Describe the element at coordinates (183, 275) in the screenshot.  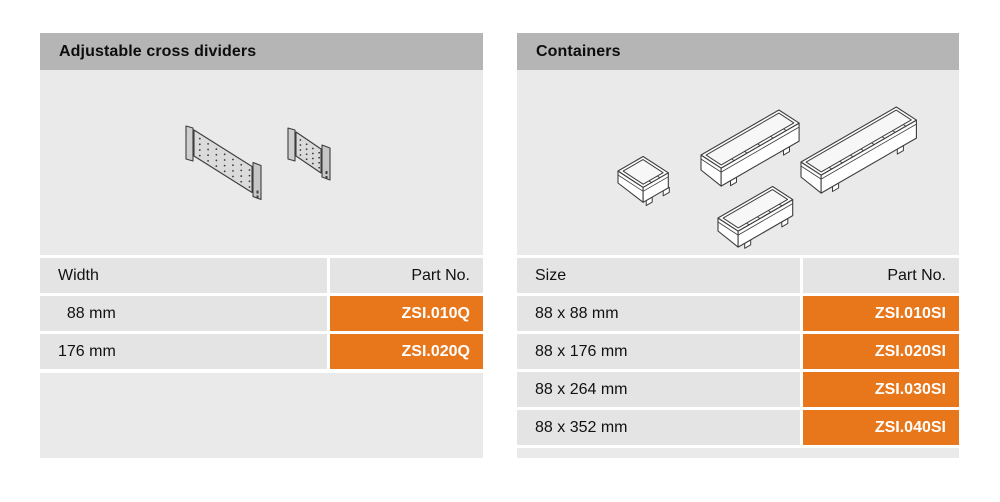
I see `width-column-header: Width` at that location.